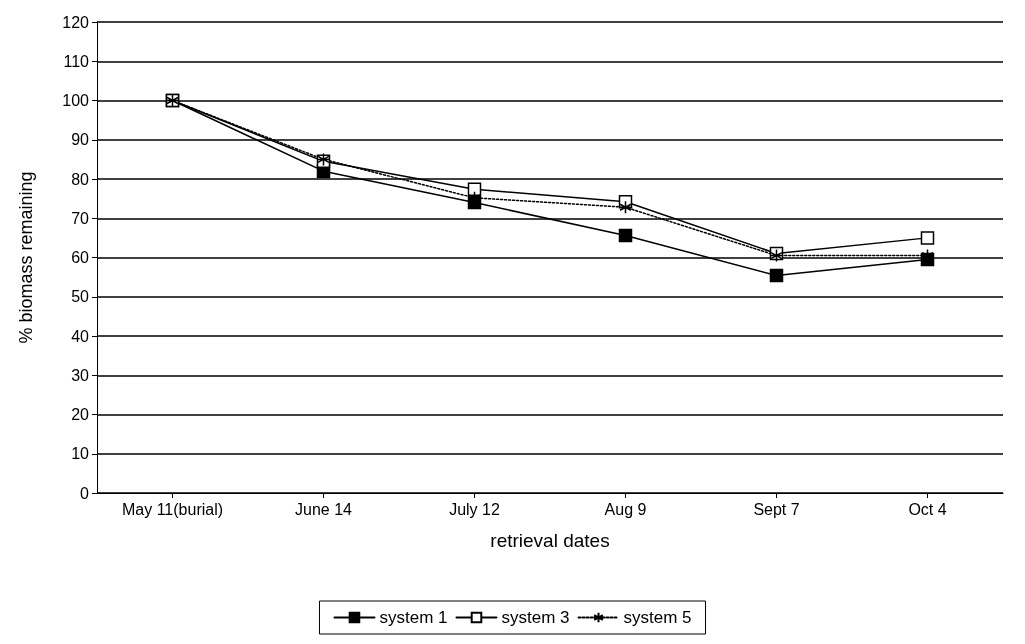  I want to click on x-tick-label: May 11(burial), so click(172, 509).